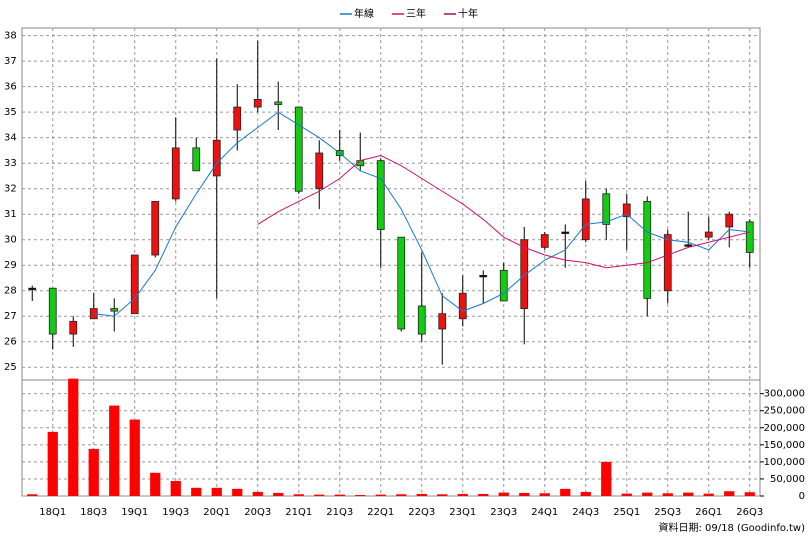 Image resolution: width=808 pixels, height=540 pixels. Describe the element at coordinates (380, 512) in the screenshot. I see `x-tick-label: 22Q1` at that location.